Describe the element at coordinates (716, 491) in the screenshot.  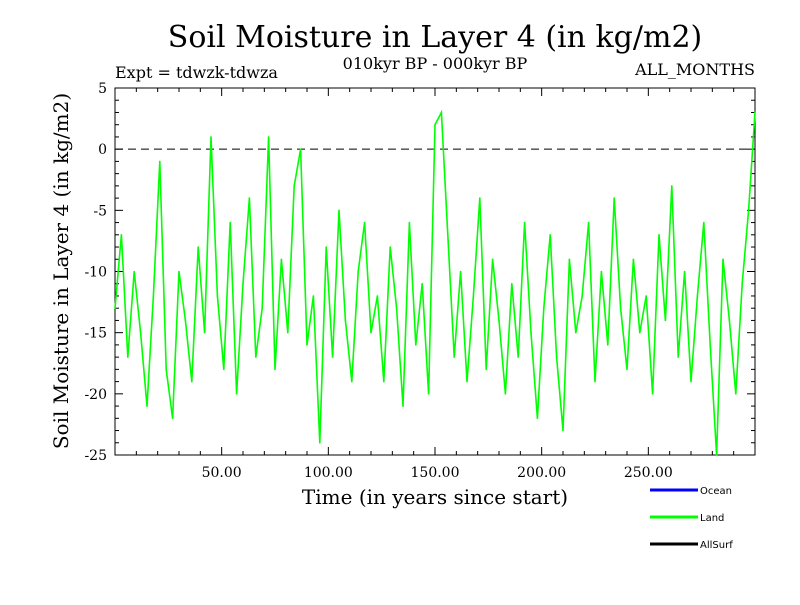
I see `legend-label-ocean: Ocean` at that location.